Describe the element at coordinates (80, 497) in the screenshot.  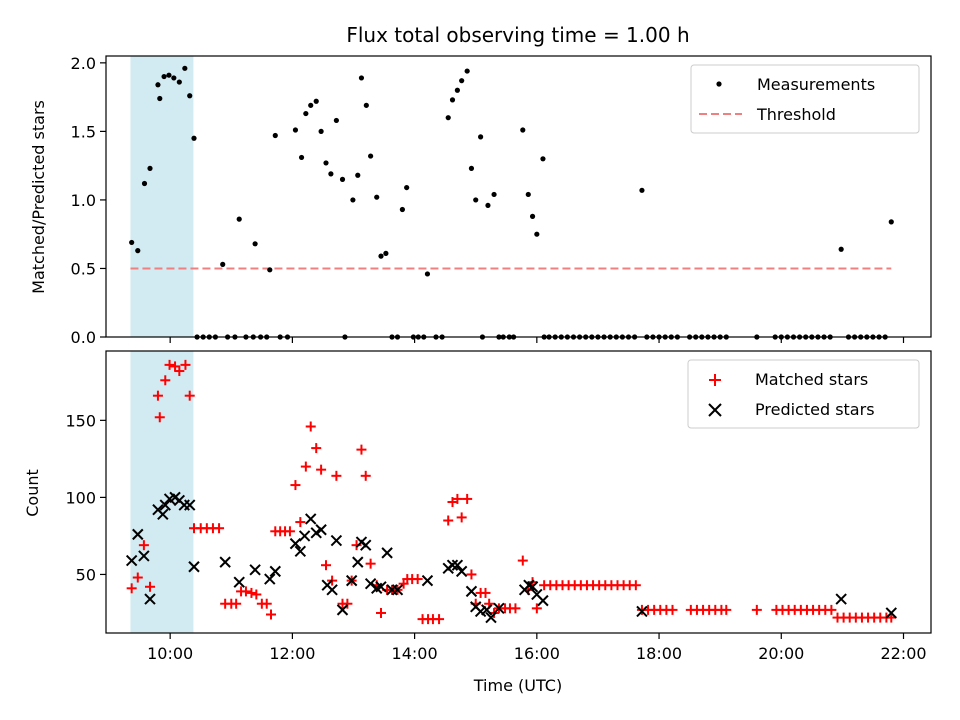
I see `bottom-y-tick-label: 100` at that location.